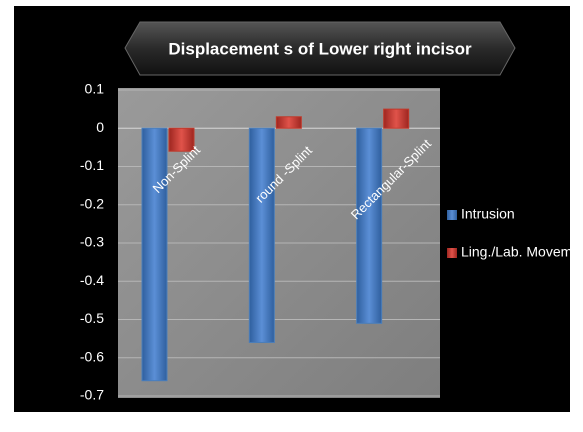 The height and width of the screenshot is (432, 583). What do you see at coordinates (92, 242) in the screenshot?
I see `y-tick-label: -0.3` at bounding box center [92, 242].